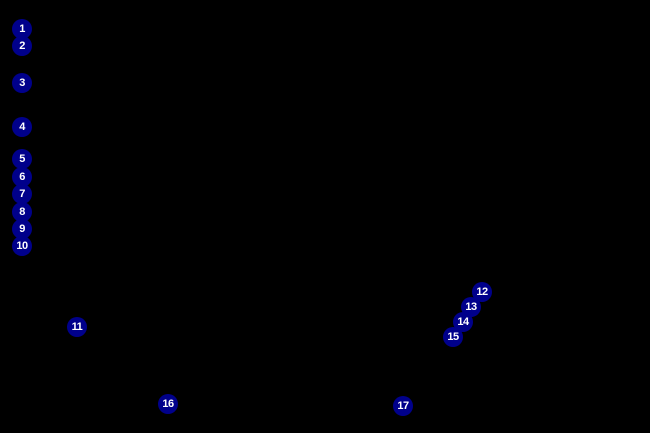 This screenshot has height=433, width=650. I want to click on mark-badge-14: 14, so click(463, 322).